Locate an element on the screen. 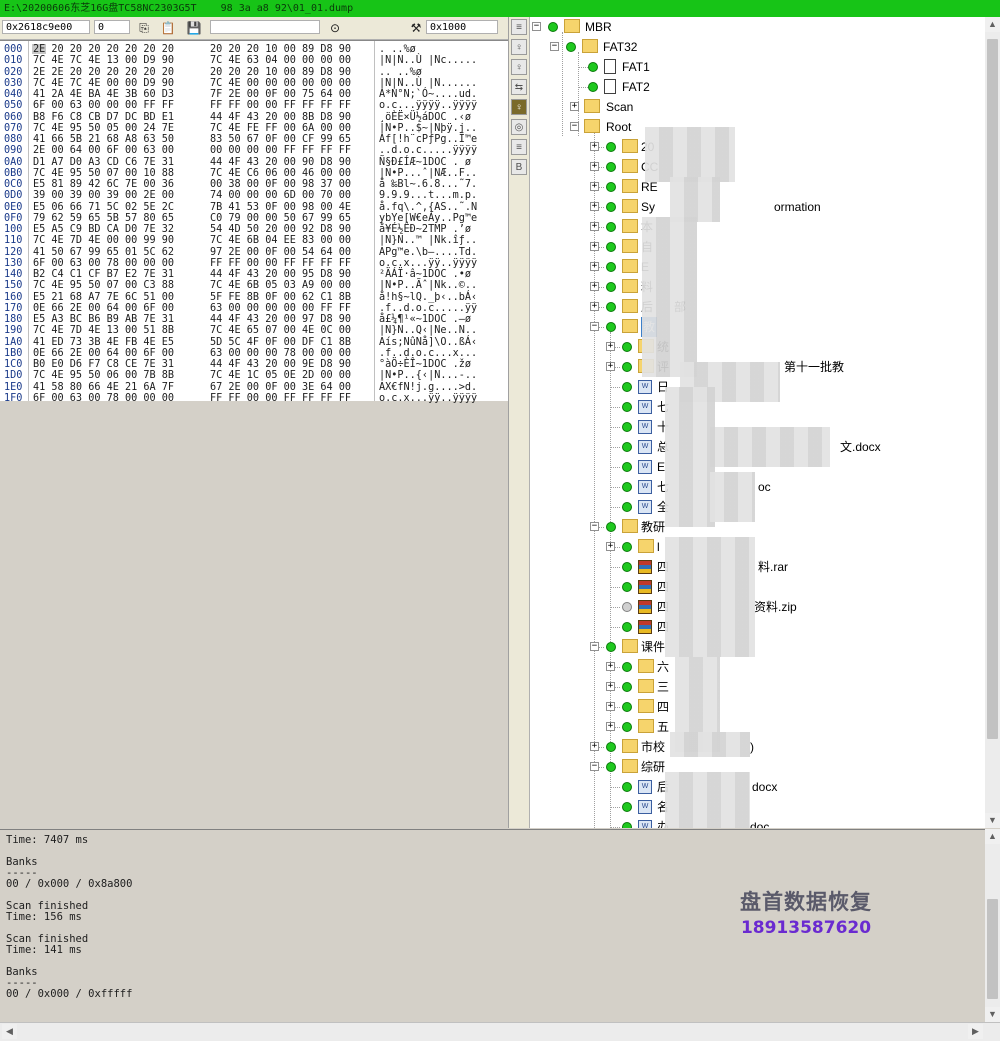 The height and width of the screenshot is (1041, 1000). log-scrollbar: ▲ ▼ is located at coordinates (992, 925).